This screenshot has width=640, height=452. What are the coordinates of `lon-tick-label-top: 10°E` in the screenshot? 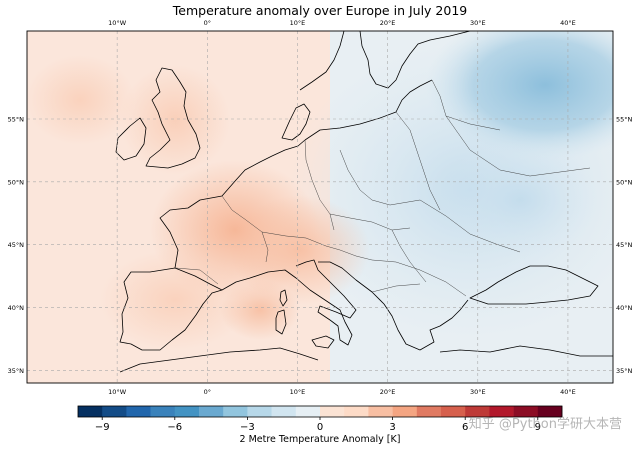 It's located at (298, 23).